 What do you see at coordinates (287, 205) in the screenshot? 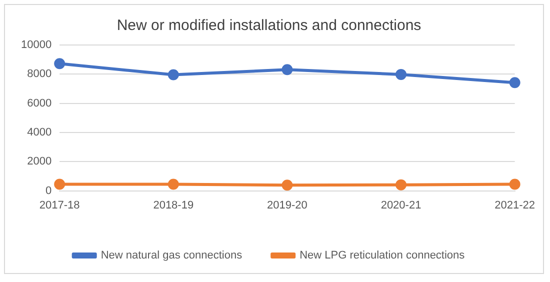
I see `x-tick-label: 2019-20` at bounding box center [287, 205].